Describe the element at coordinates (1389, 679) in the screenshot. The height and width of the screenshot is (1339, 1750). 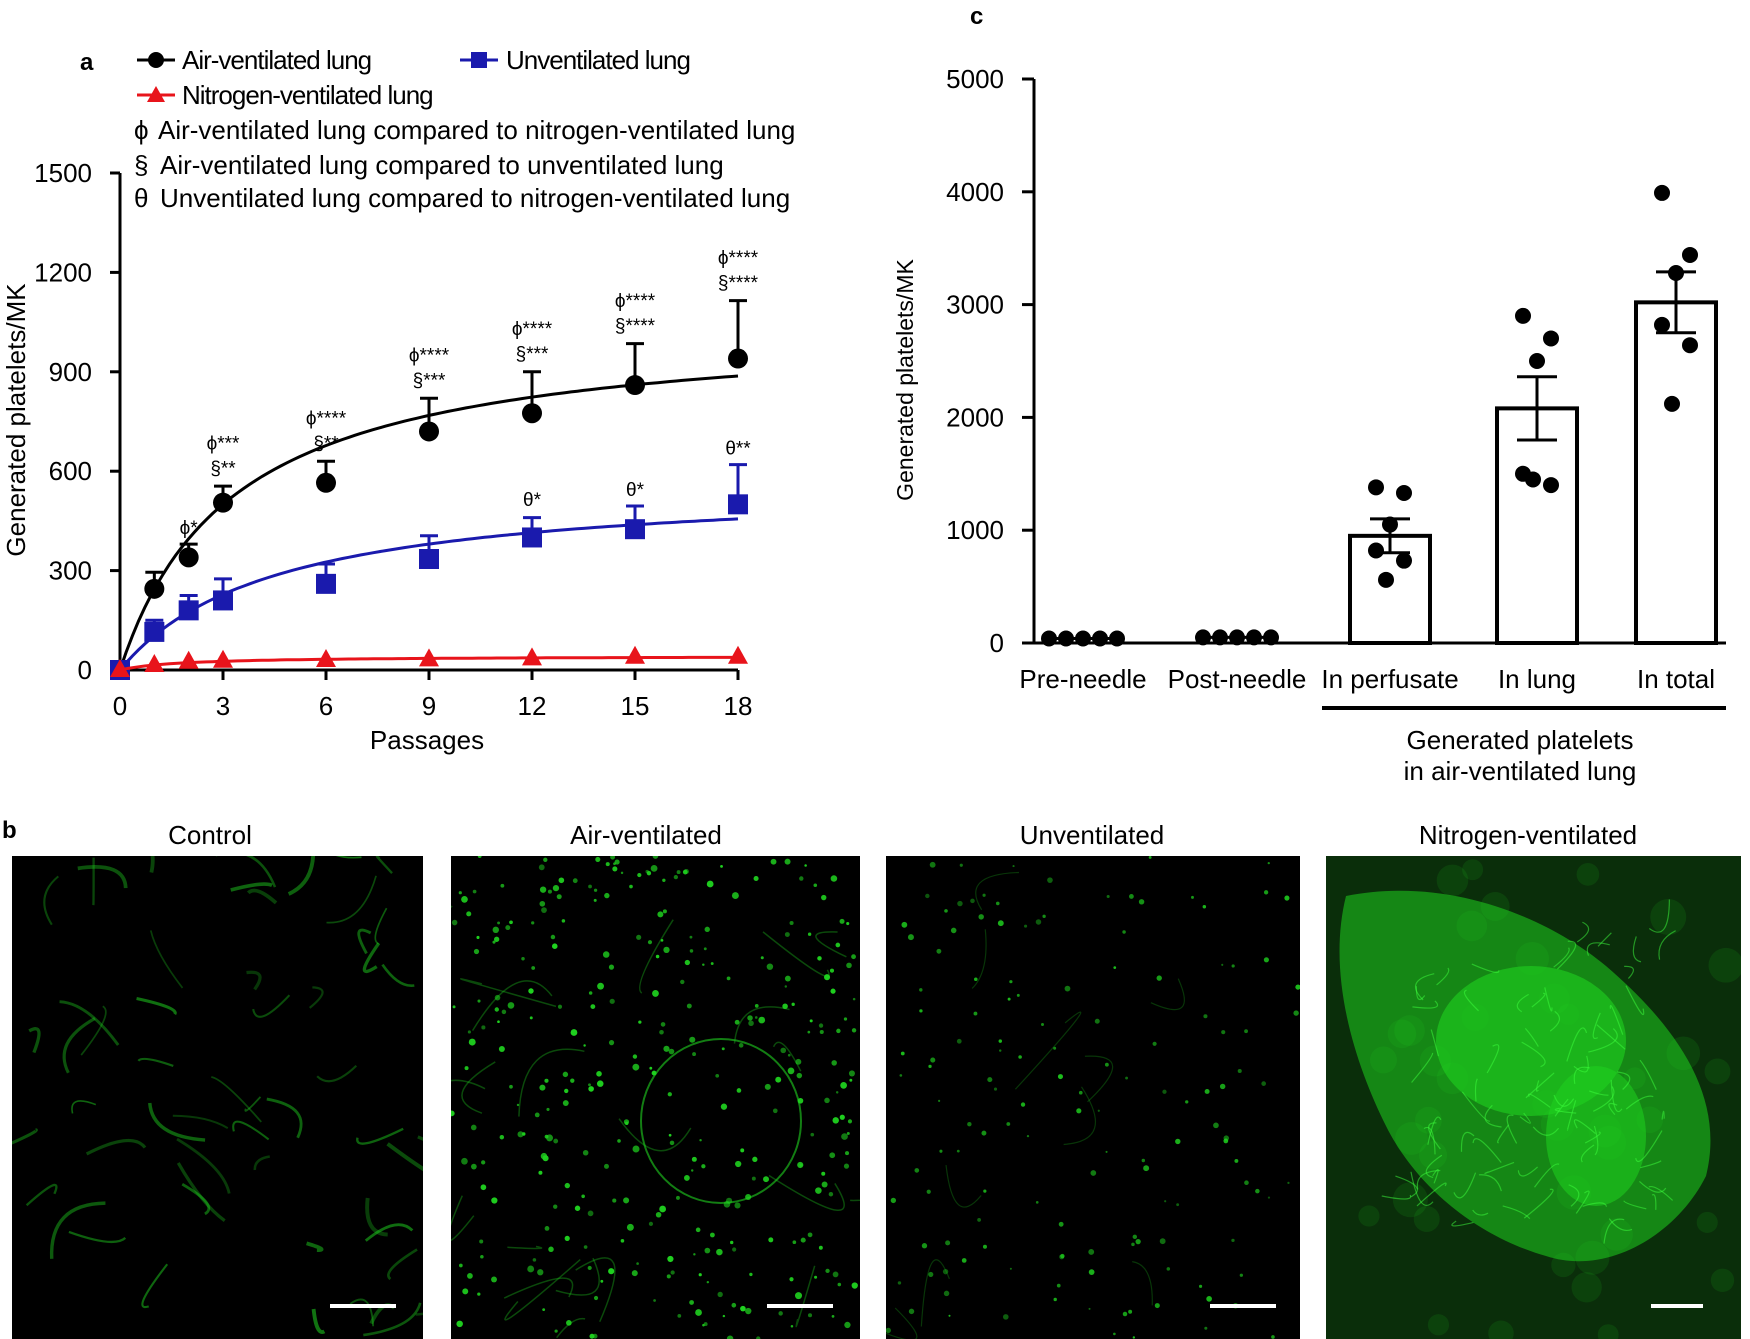
I see `category-label: In perfusate` at that location.